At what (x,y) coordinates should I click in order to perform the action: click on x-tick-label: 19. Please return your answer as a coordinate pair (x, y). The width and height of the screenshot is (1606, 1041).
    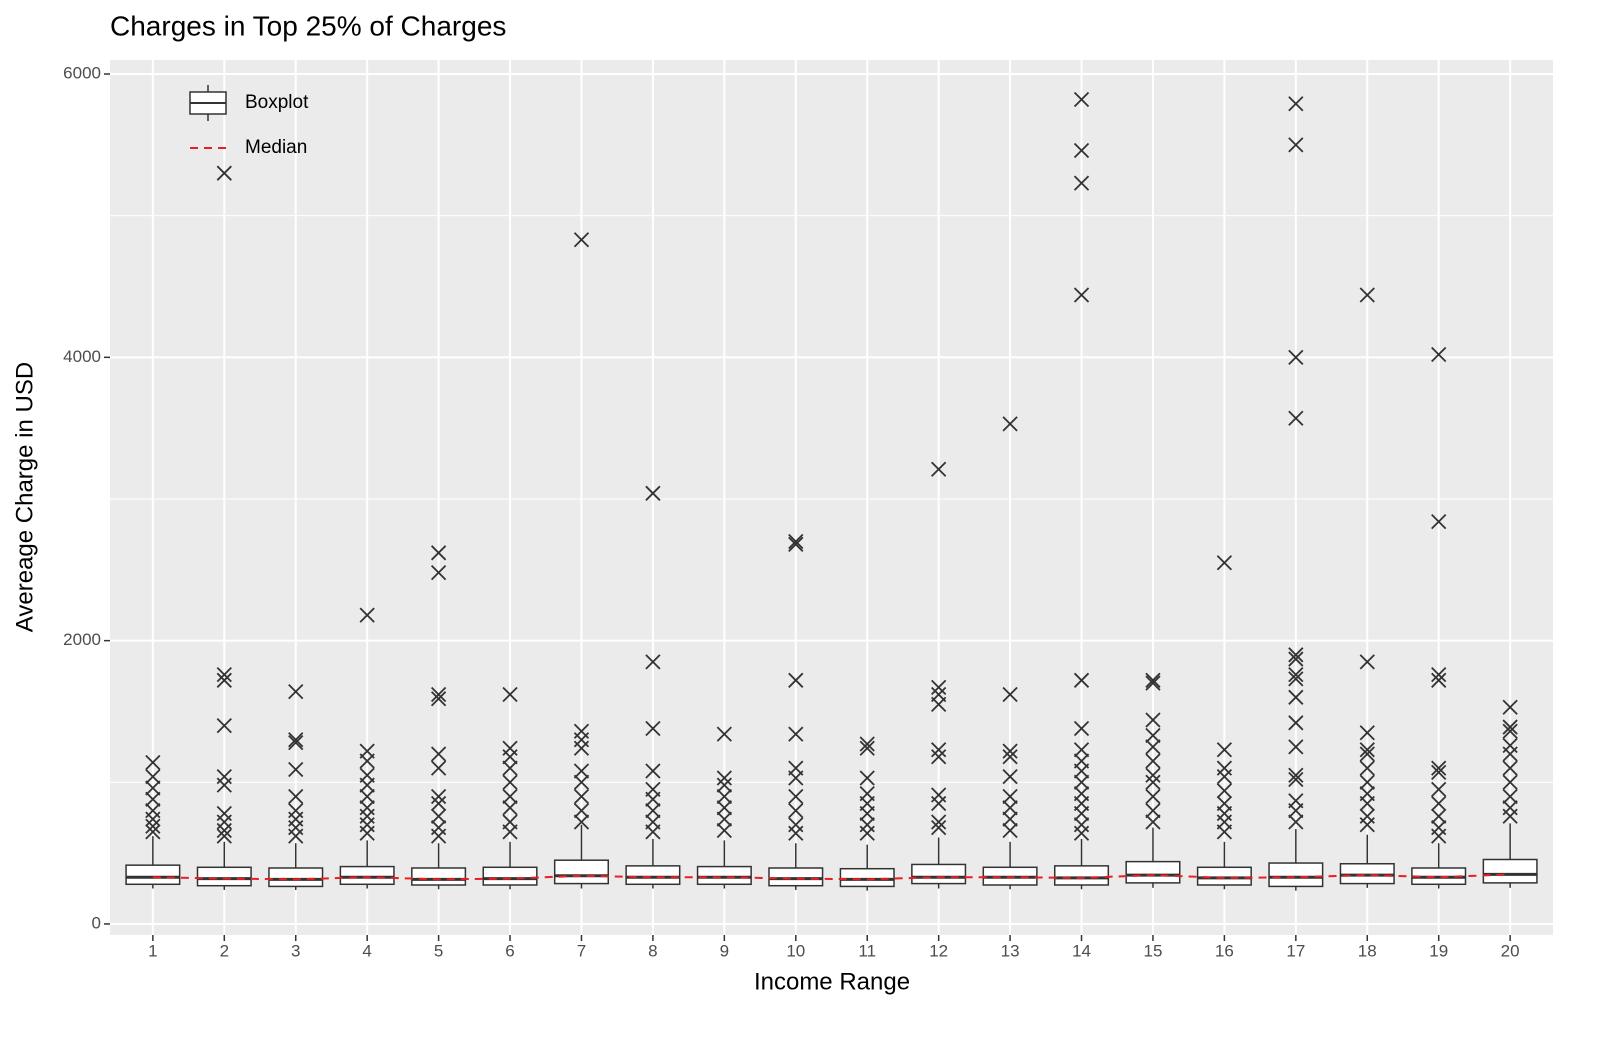
    Looking at the image, I should click on (1438, 950).